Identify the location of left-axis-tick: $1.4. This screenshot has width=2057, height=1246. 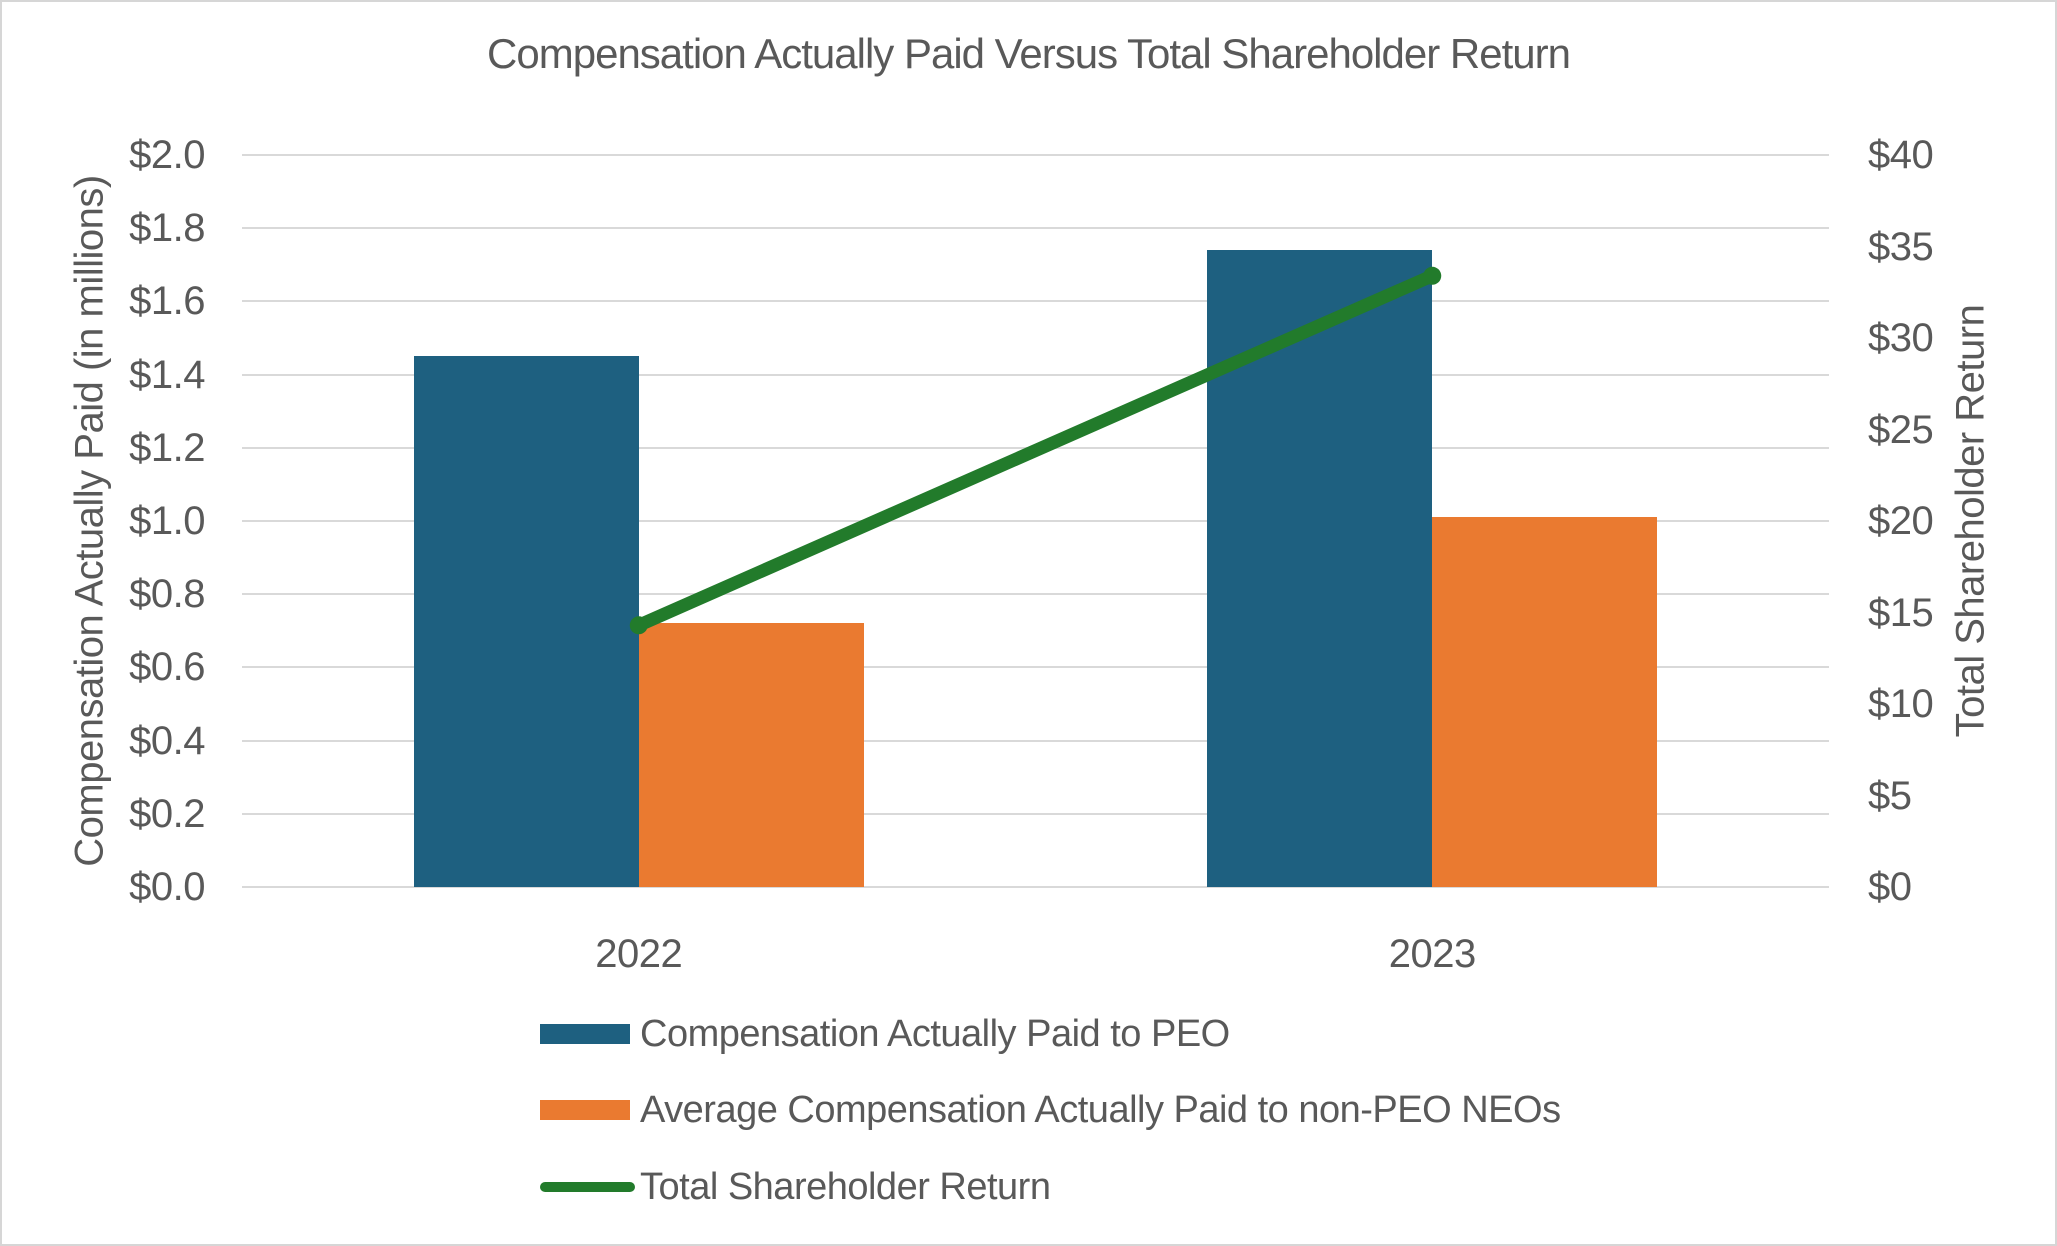
(167, 374).